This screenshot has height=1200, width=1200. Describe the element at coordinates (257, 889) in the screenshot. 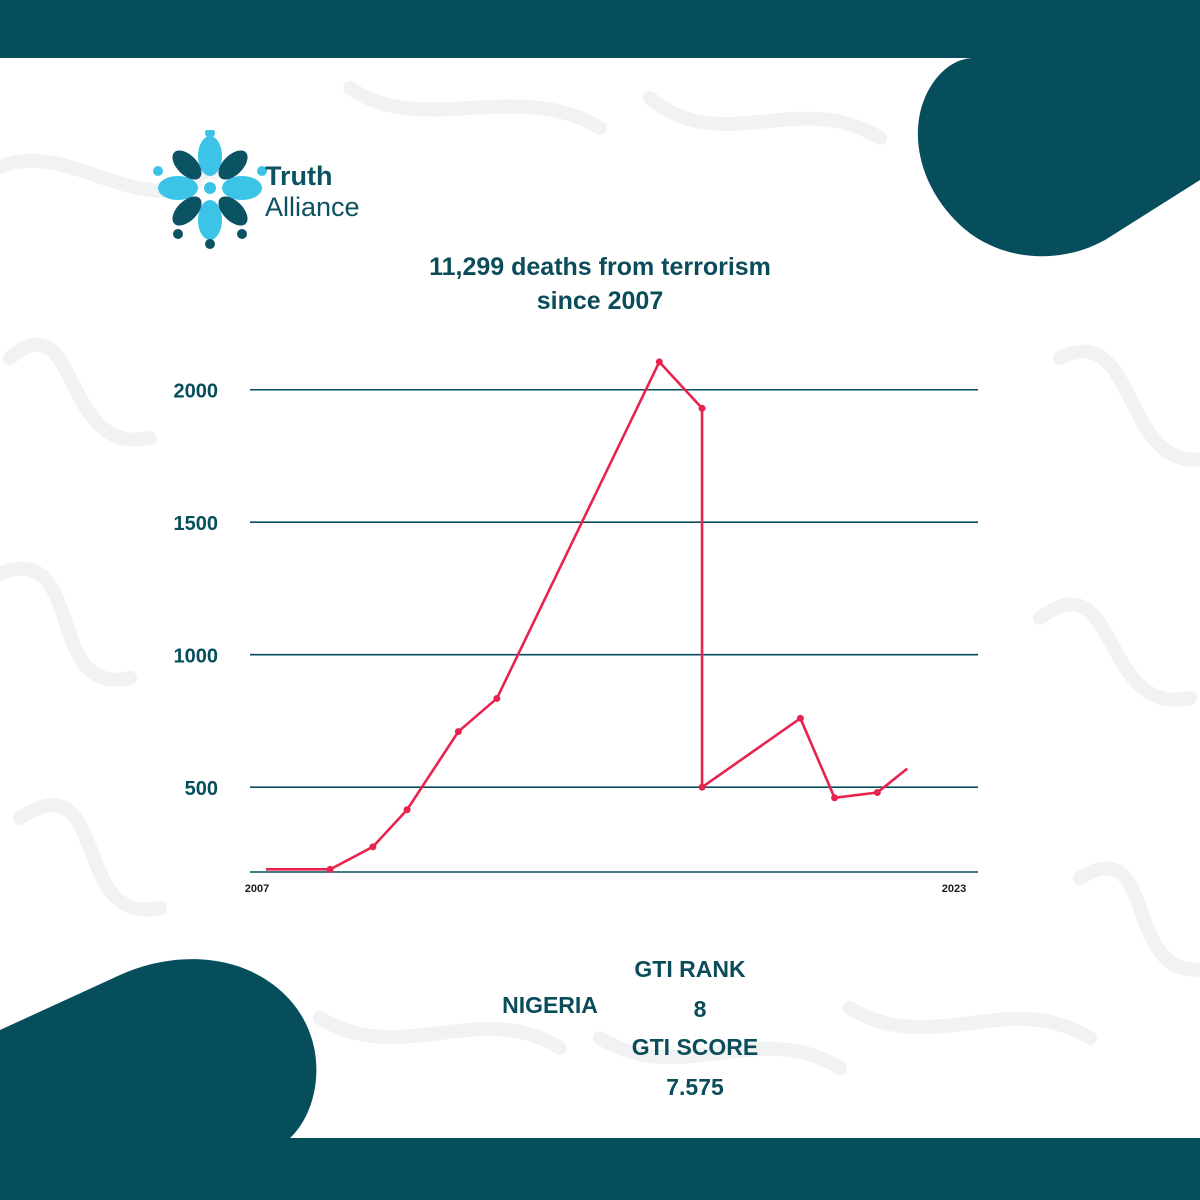

I see `x-tick-label-start: 2007` at that location.